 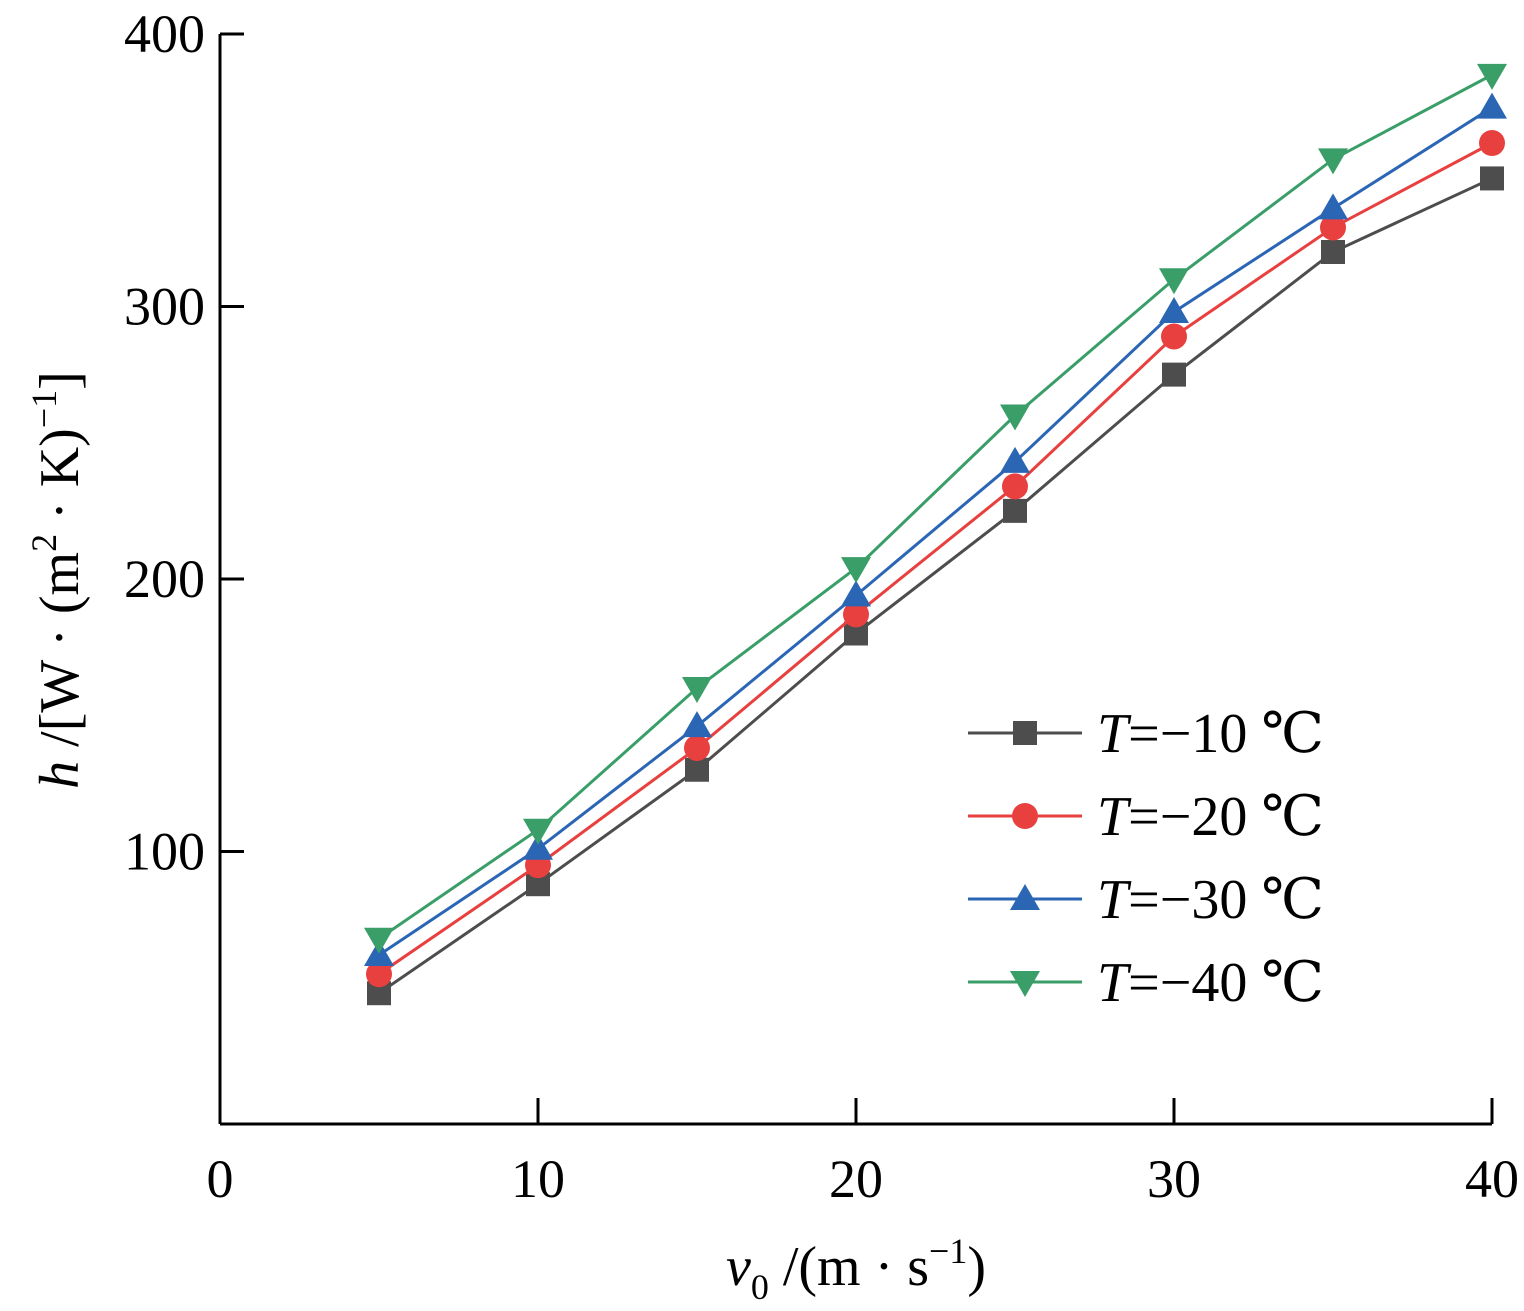 I want to click on y-tick-label: 400, so click(x=164, y=34).